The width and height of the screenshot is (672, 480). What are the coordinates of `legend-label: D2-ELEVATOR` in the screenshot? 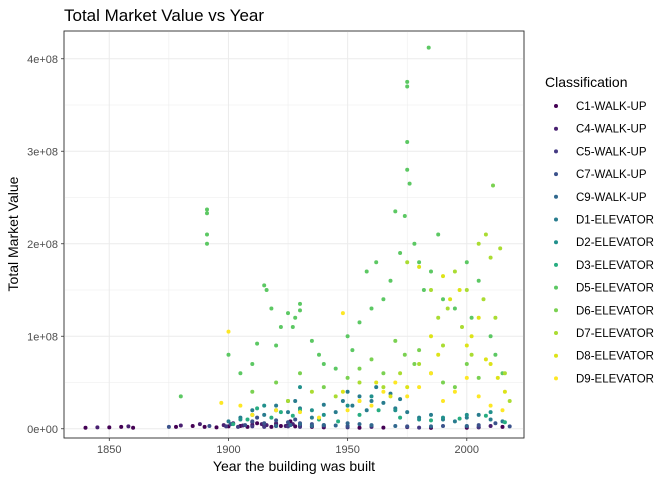 It's located at (615, 243).